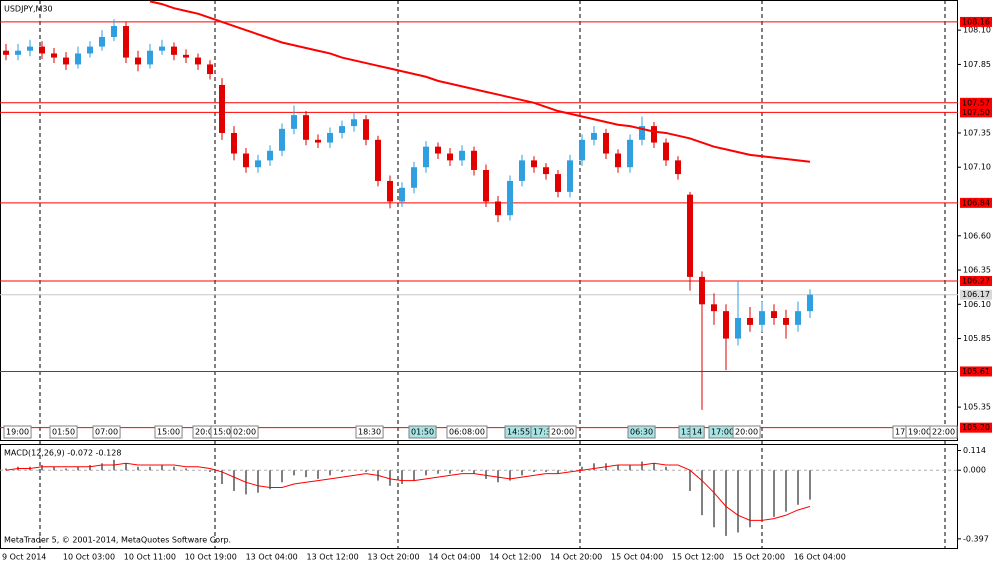 This screenshot has width=1000, height=567. What do you see at coordinates (686, 432) in the screenshot?
I see `event-label: 13` at bounding box center [686, 432].